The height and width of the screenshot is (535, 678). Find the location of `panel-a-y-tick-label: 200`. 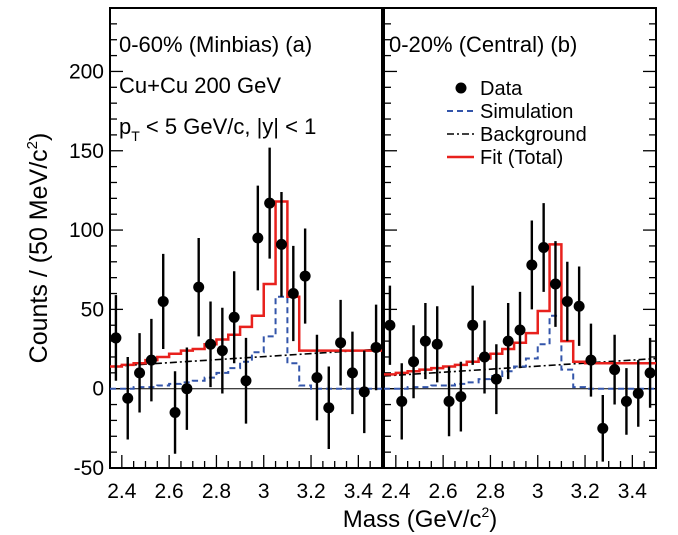

panel-a-y-tick-label: 200 is located at coordinates (86, 71).